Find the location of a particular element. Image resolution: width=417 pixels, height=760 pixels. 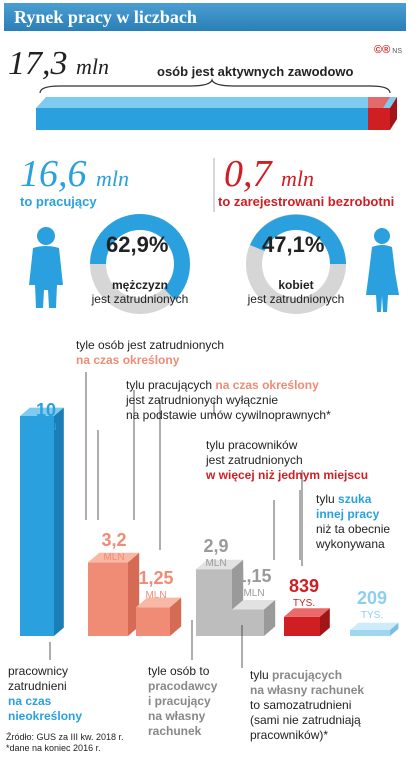

bar-5-front is located at coordinates (302, 626).